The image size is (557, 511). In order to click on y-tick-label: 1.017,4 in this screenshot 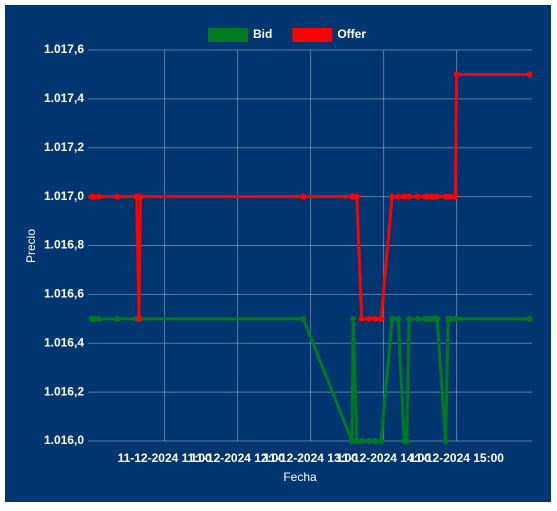, I will do `click(64, 98)`.